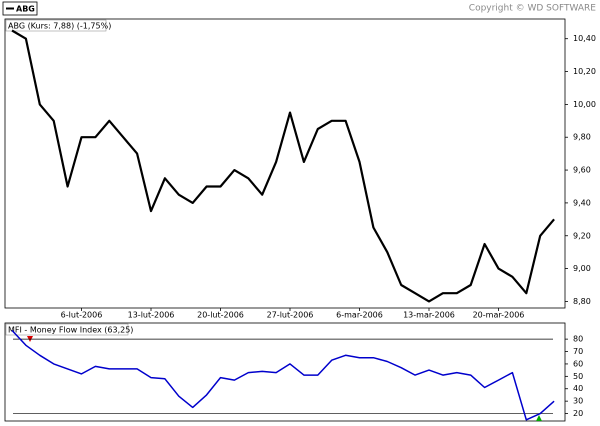 The width and height of the screenshot is (600, 426). What do you see at coordinates (539, 418) in the screenshot?
I see `buy-signal` at bounding box center [539, 418].